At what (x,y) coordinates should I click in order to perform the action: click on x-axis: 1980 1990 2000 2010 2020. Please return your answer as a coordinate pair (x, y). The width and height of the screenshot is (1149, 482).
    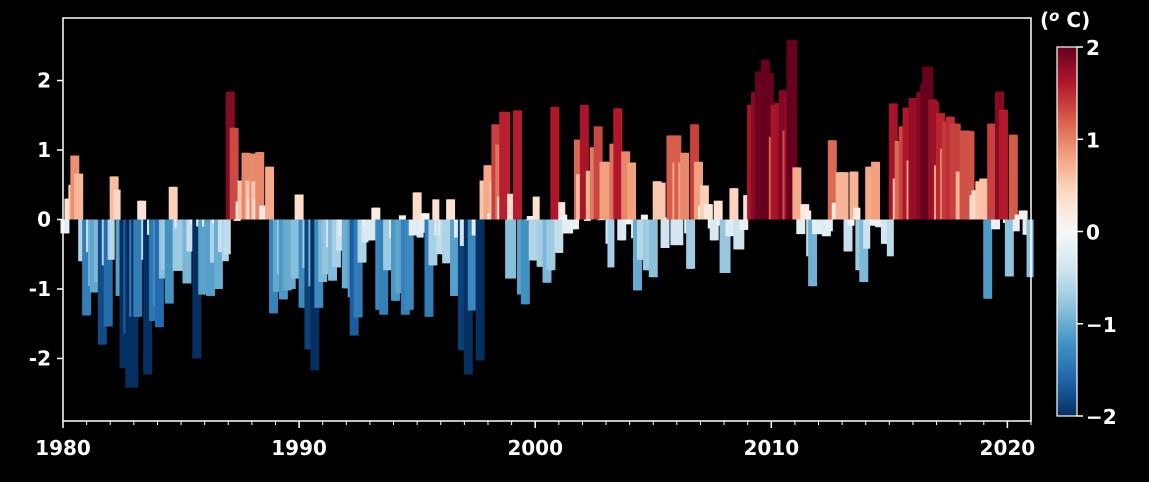
    Looking at the image, I should click on (535, 440).